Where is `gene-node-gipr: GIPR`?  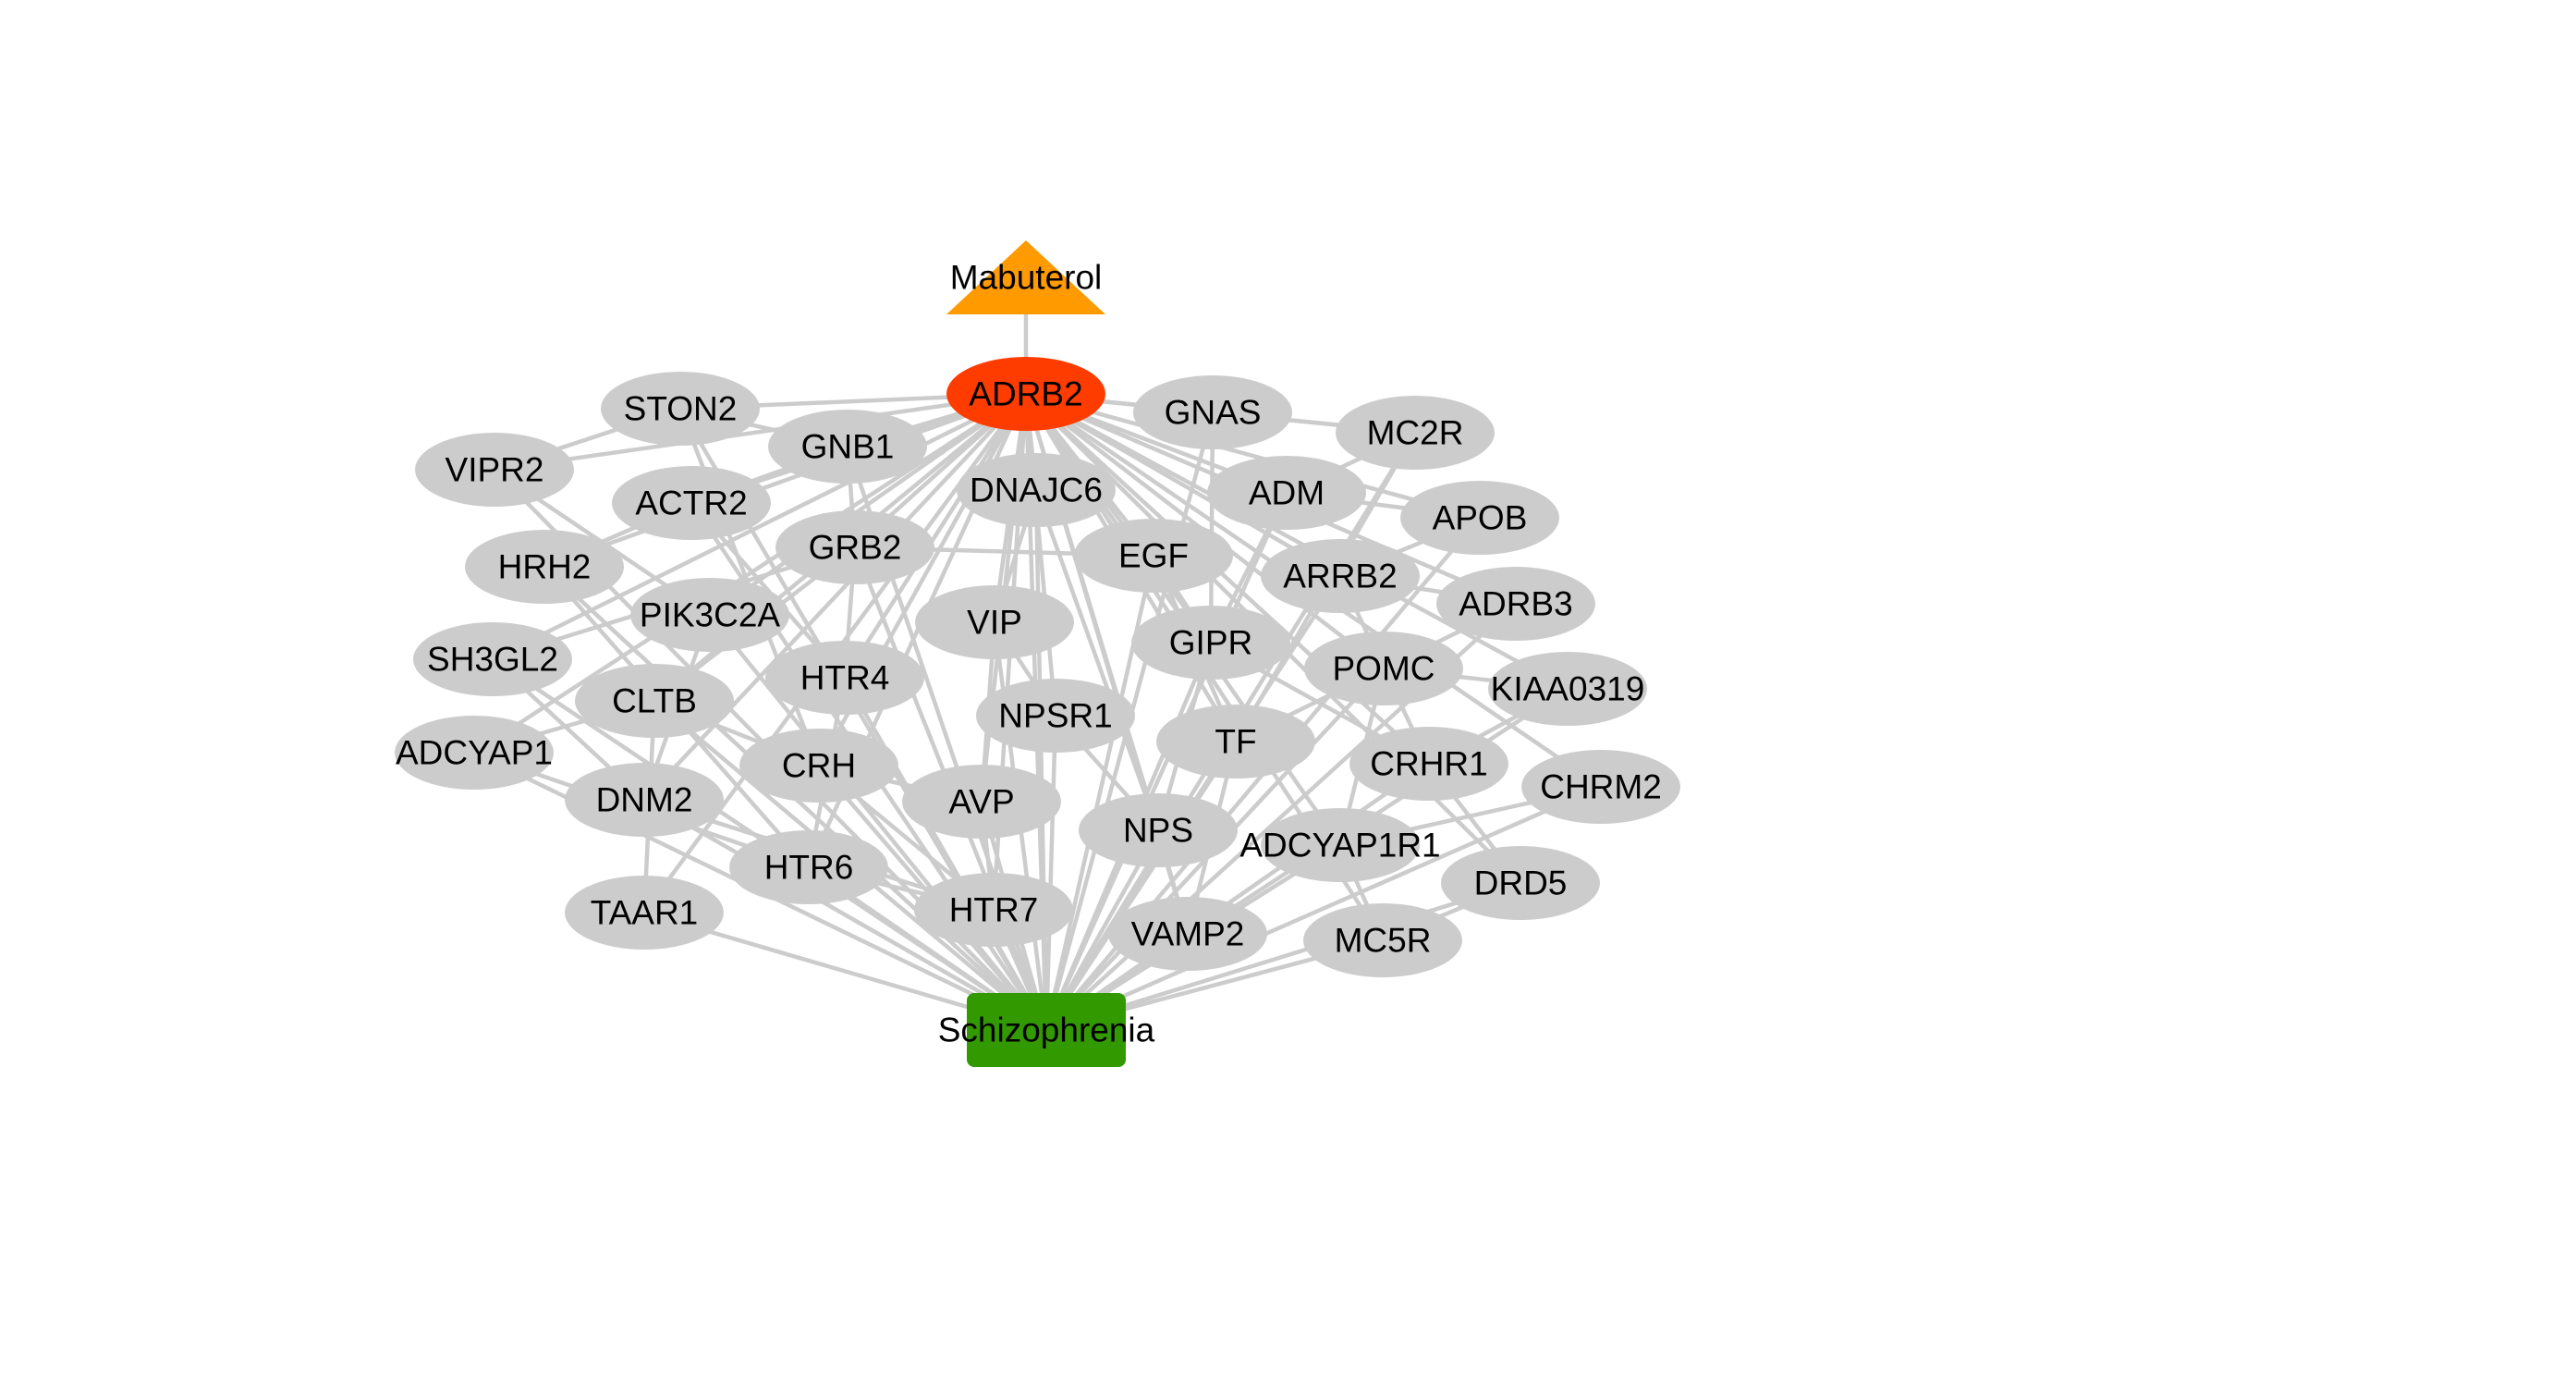 gene-node-gipr: GIPR is located at coordinates (1210, 643).